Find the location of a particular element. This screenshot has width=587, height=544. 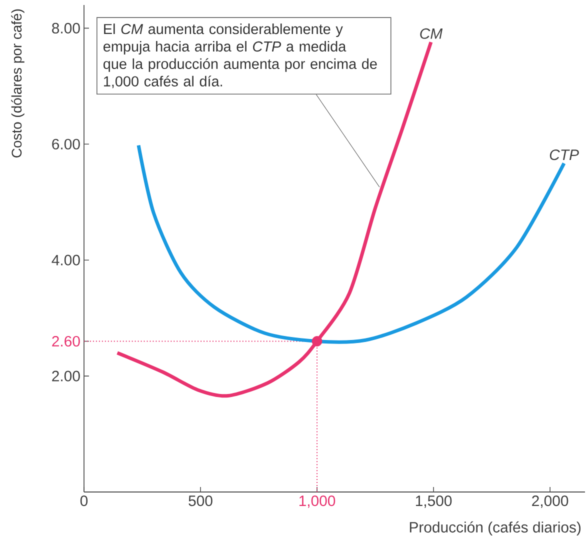

x-axis-title: Producción (cafés diarios) is located at coordinates (495, 528).